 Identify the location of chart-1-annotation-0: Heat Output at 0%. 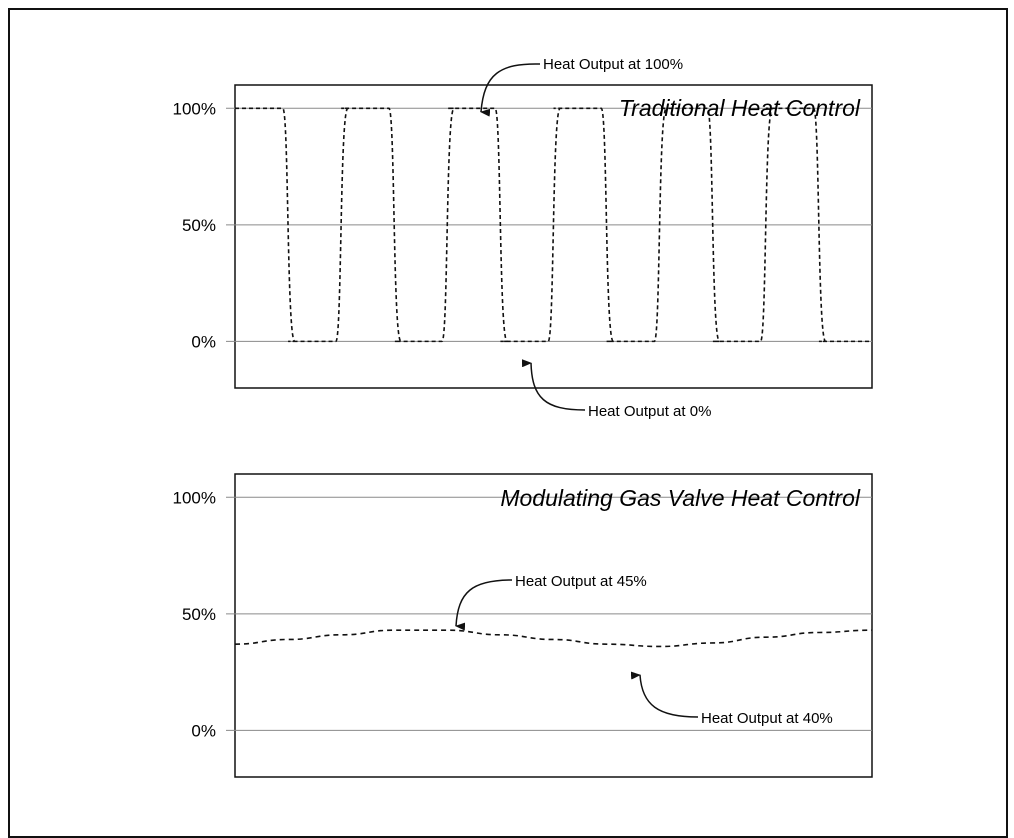
(616, 389).